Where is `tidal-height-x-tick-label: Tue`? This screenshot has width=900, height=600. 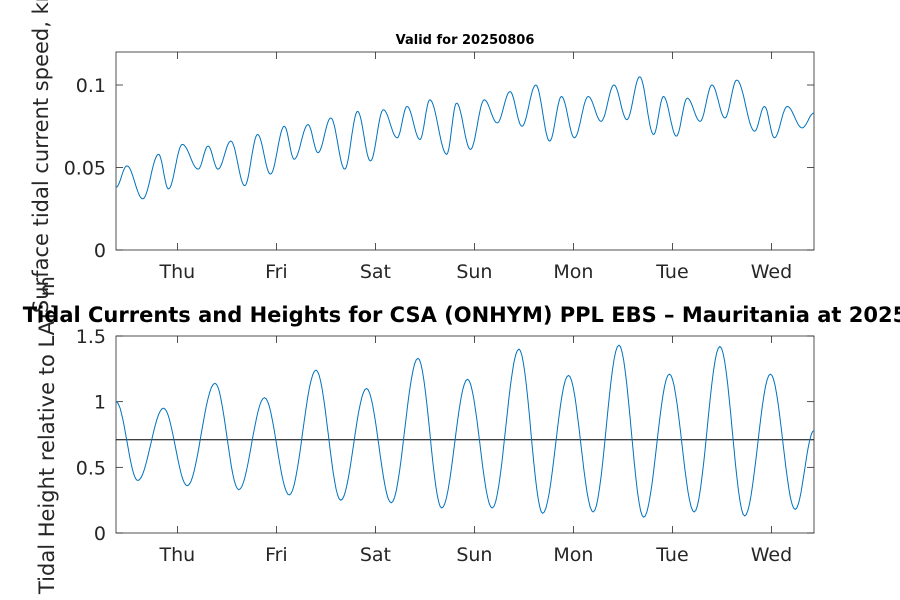 tidal-height-x-tick-label: Tue is located at coordinates (671, 555).